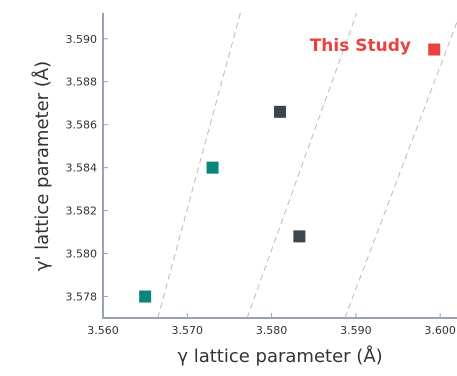 This screenshot has height=376, width=457. I want to click on x-tick-label: 3.560, so click(103, 330).